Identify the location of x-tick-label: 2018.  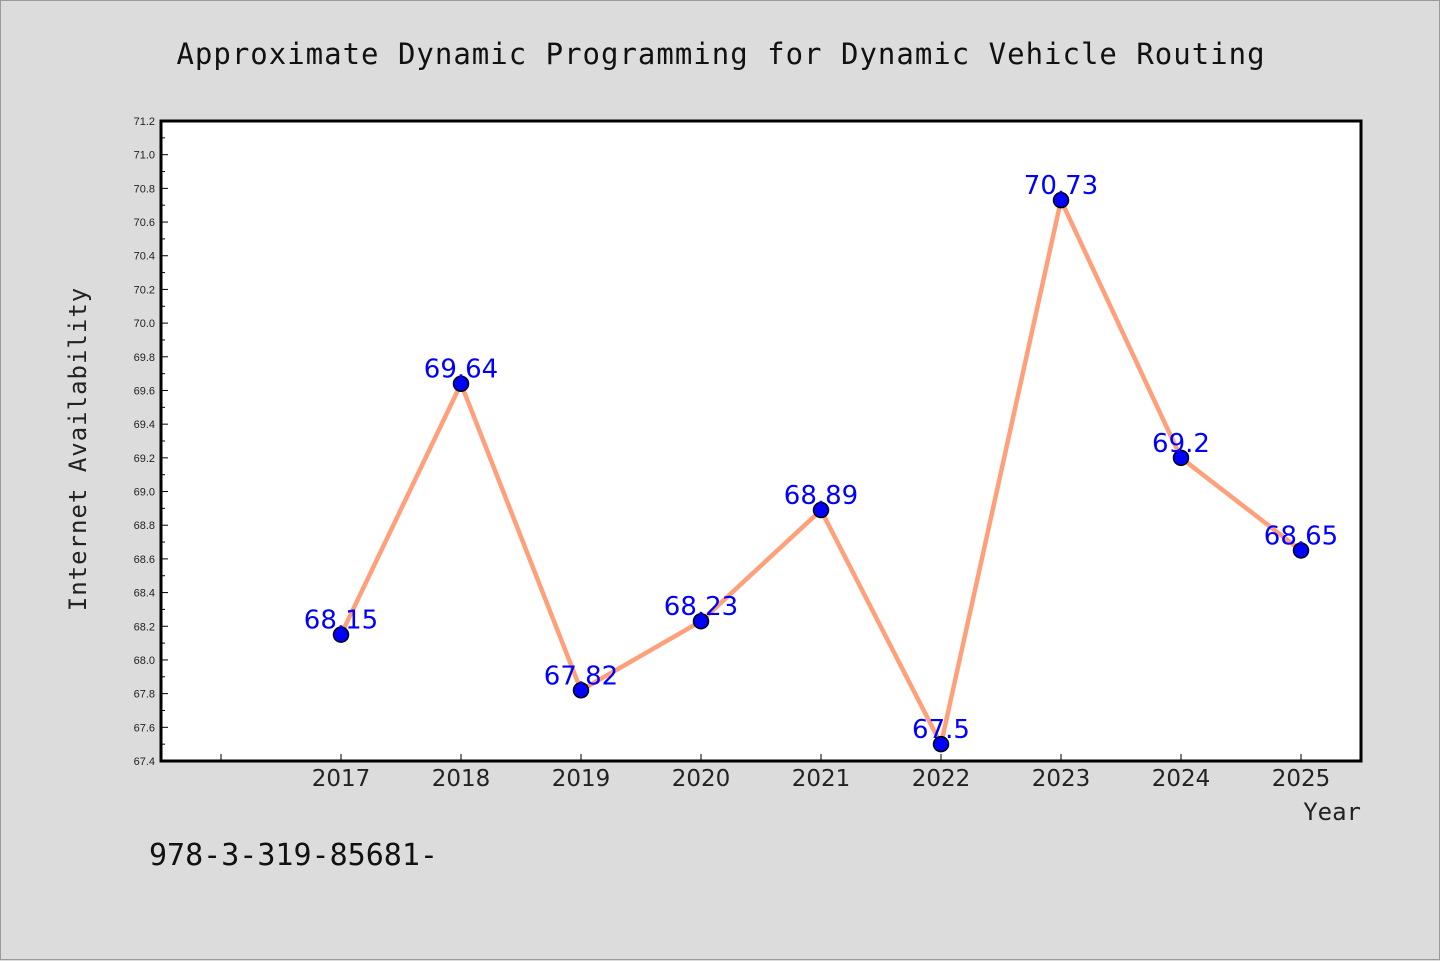
(461, 779).